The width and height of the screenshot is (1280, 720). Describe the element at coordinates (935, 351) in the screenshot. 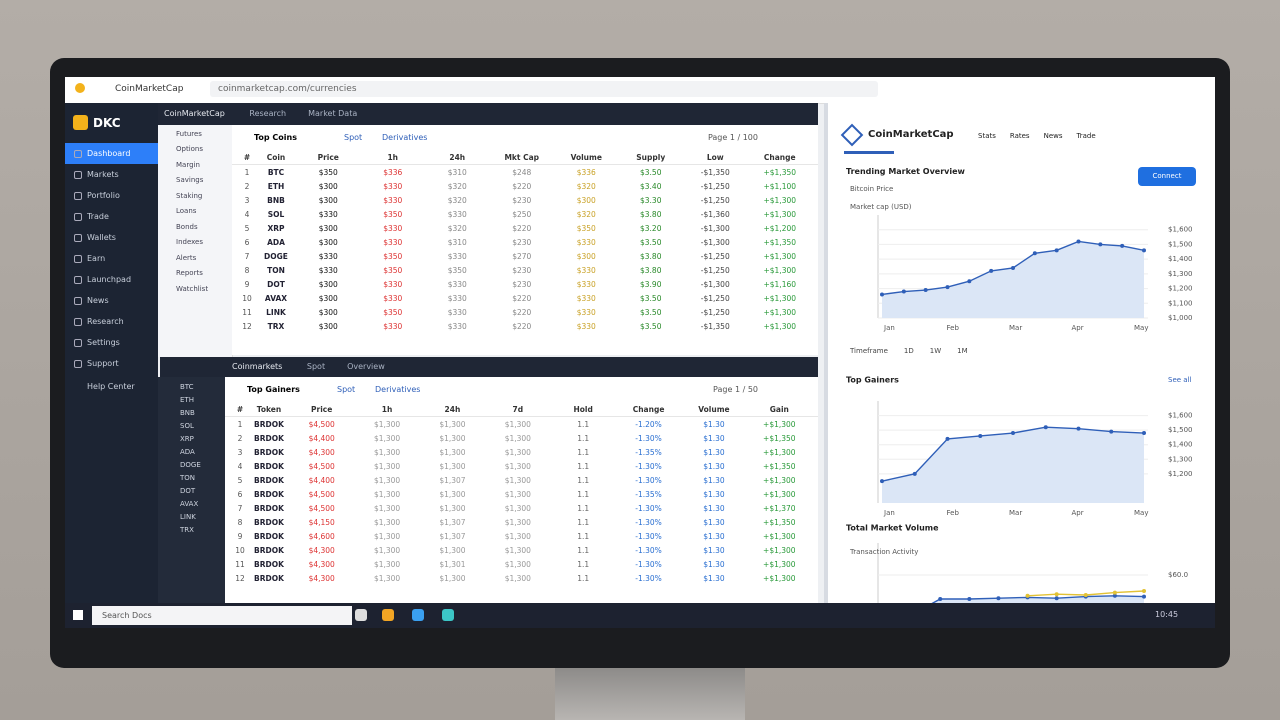

I see `timeframe: 1W` at that location.